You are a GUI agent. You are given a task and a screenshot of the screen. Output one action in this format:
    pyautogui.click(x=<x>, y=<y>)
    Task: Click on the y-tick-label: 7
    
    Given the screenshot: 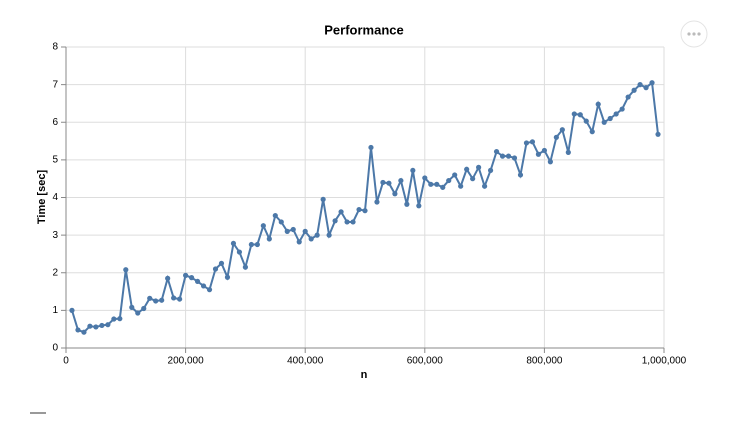 What is the action you would take?
    pyautogui.click(x=55, y=84)
    